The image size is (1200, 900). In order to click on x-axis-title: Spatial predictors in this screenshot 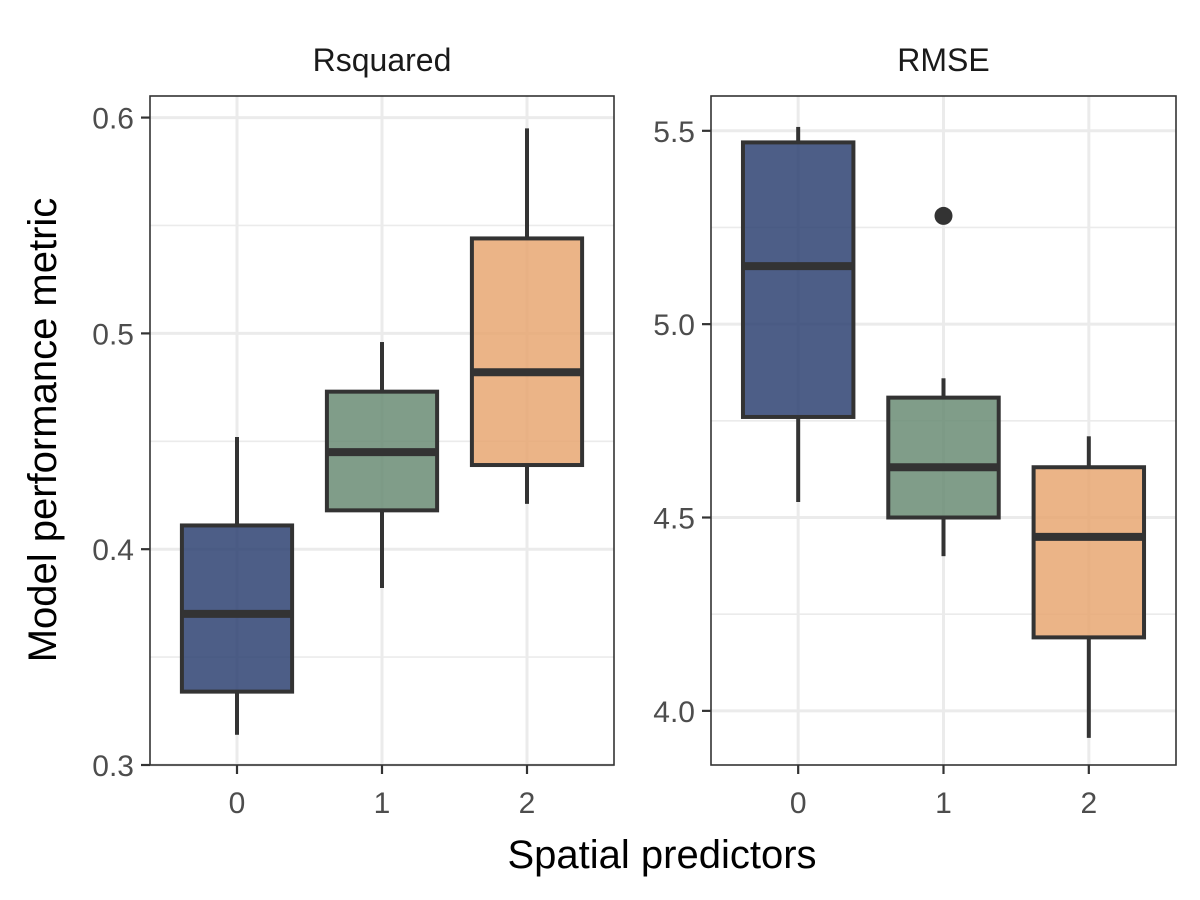, I will do `click(661, 855)`.